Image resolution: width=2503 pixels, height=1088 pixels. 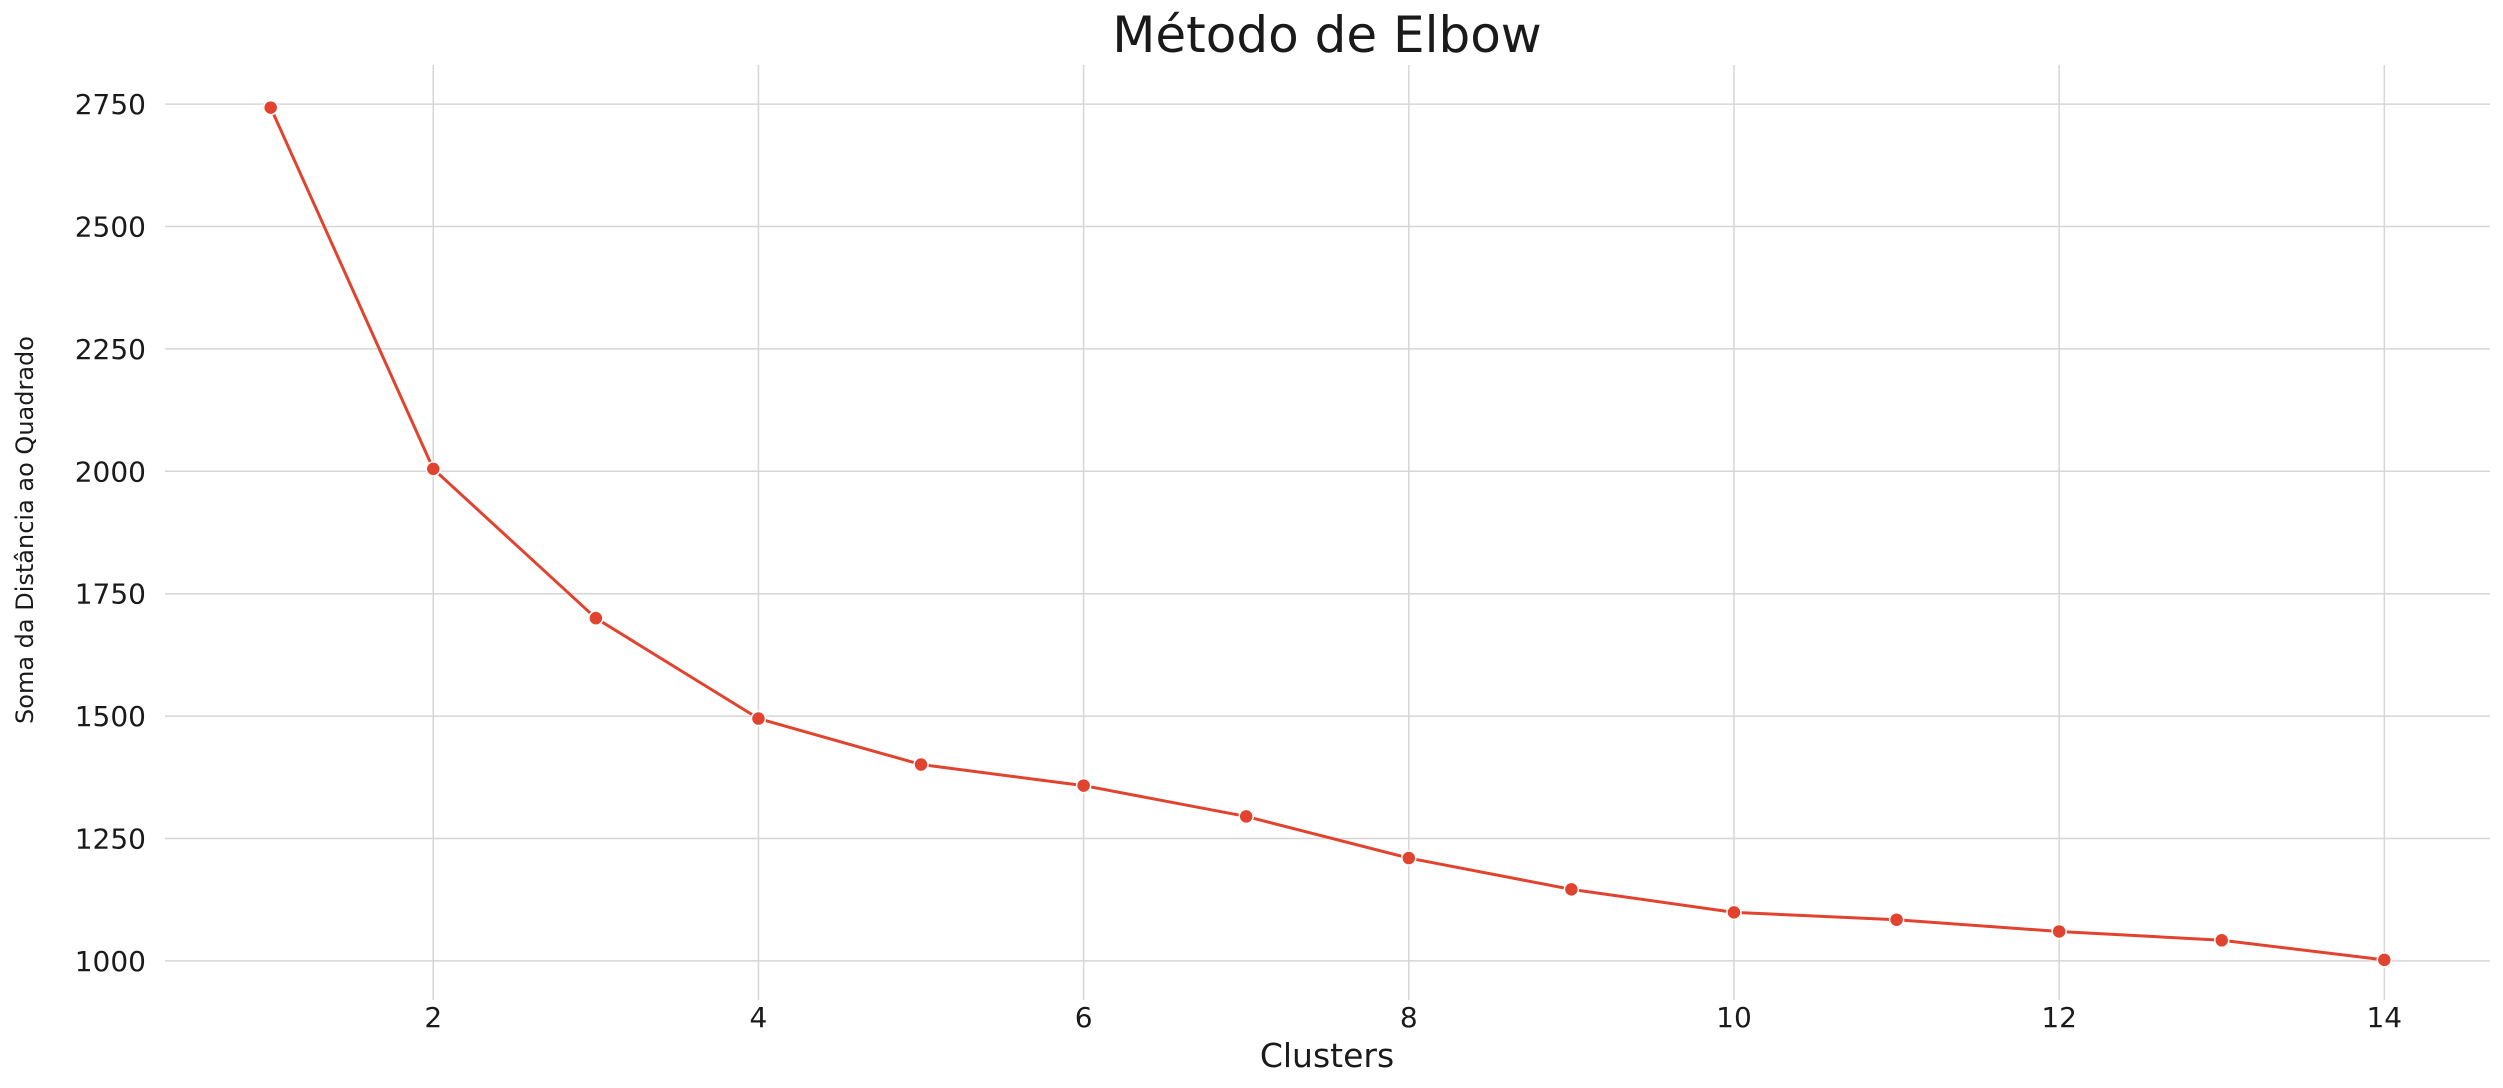 What do you see at coordinates (759, 1017) in the screenshot?
I see `x-tick-label: 4` at bounding box center [759, 1017].